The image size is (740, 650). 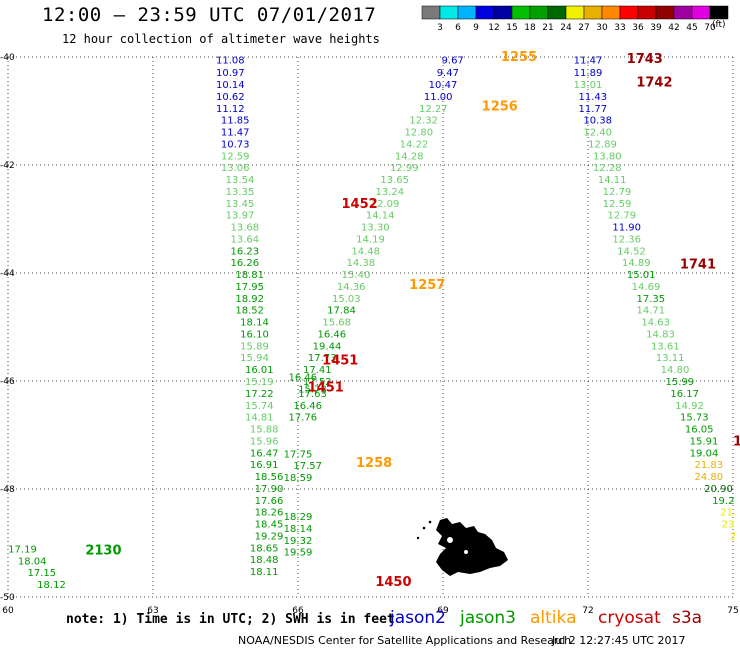 I want to click on swh-value: 17.52, so click(x=317, y=382).